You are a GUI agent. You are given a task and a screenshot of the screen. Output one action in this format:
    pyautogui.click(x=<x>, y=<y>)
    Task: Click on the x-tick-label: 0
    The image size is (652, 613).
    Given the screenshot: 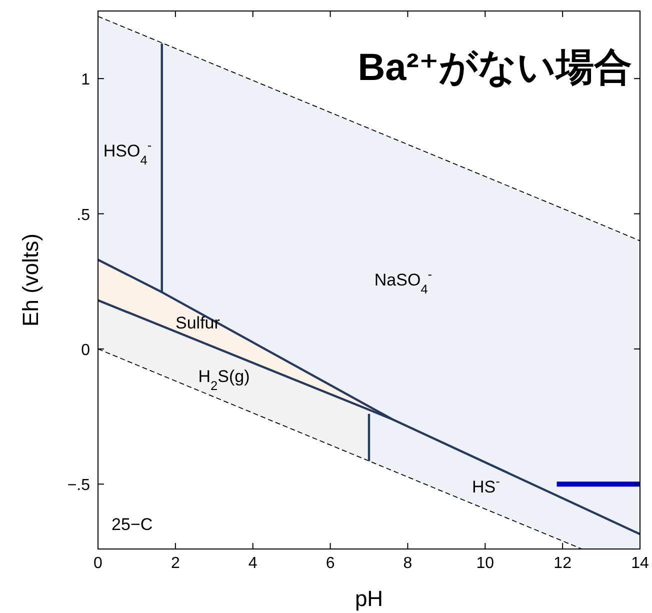 What is the action you would take?
    pyautogui.click(x=98, y=563)
    